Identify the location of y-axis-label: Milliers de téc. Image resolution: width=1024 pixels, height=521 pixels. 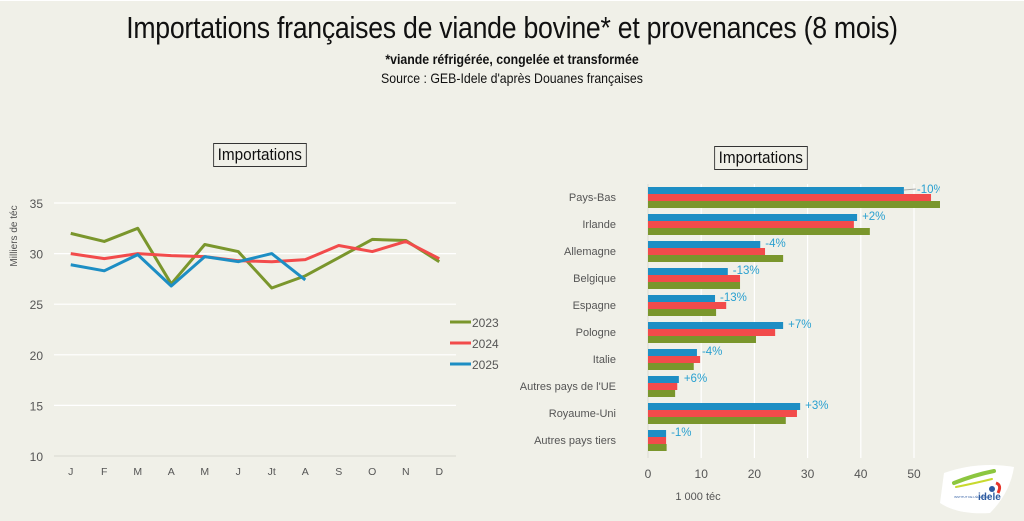
(14, 235).